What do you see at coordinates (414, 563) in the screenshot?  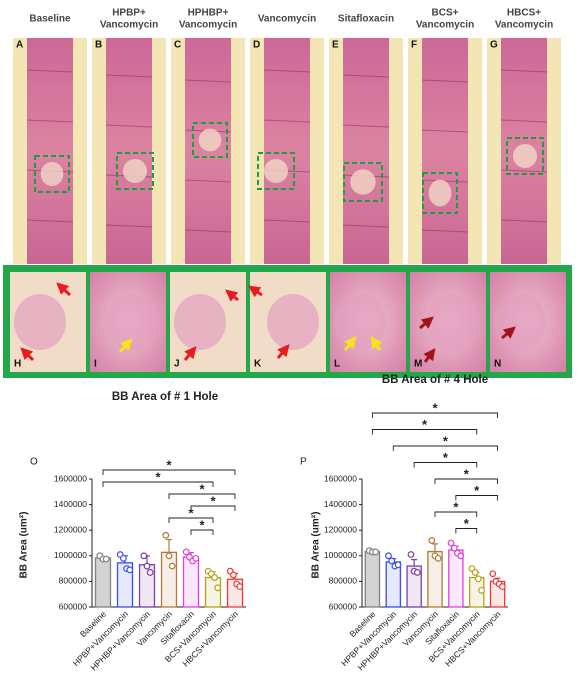 I see `error-bar` at bounding box center [414, 563].